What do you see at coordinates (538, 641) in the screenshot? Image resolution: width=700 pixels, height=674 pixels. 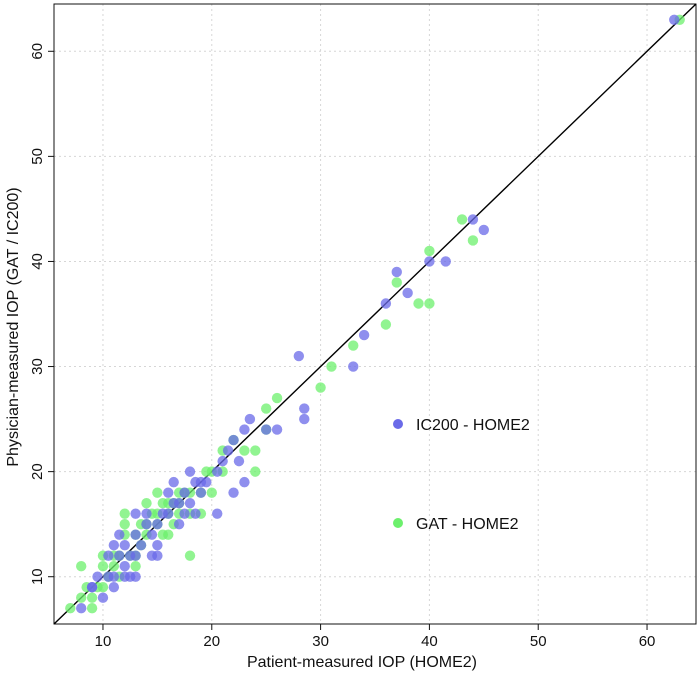 I see `x-tick-label: 50` at bounding box center [538, 641].